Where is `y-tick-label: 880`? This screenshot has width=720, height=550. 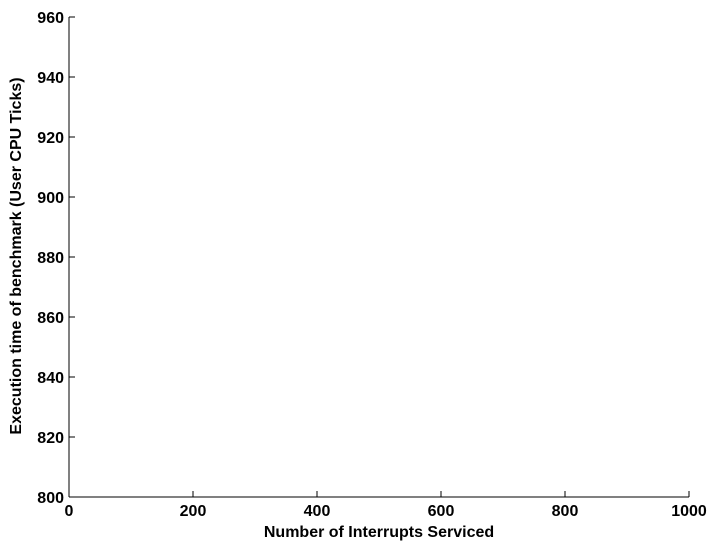 y-tick-label: 880 is located at coordinates (50, 258).